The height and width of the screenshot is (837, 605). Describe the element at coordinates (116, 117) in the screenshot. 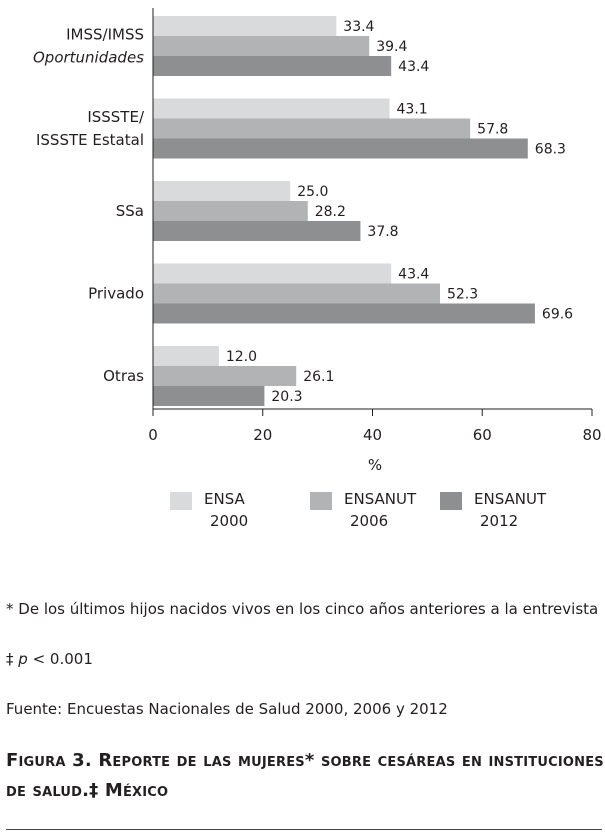

I see `category-label: ISSSTE/` at that location.